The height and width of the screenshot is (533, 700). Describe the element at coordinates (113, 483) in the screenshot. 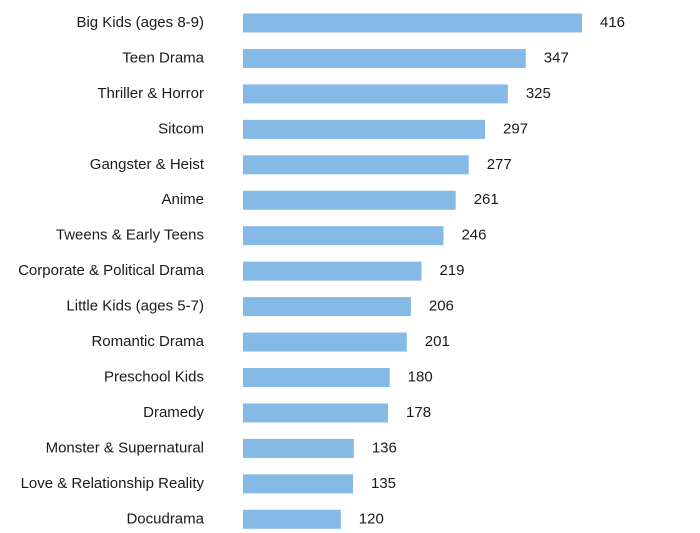

I see `category-label-love-and-relationship-reality: Love & Relationship Reality` at that location.